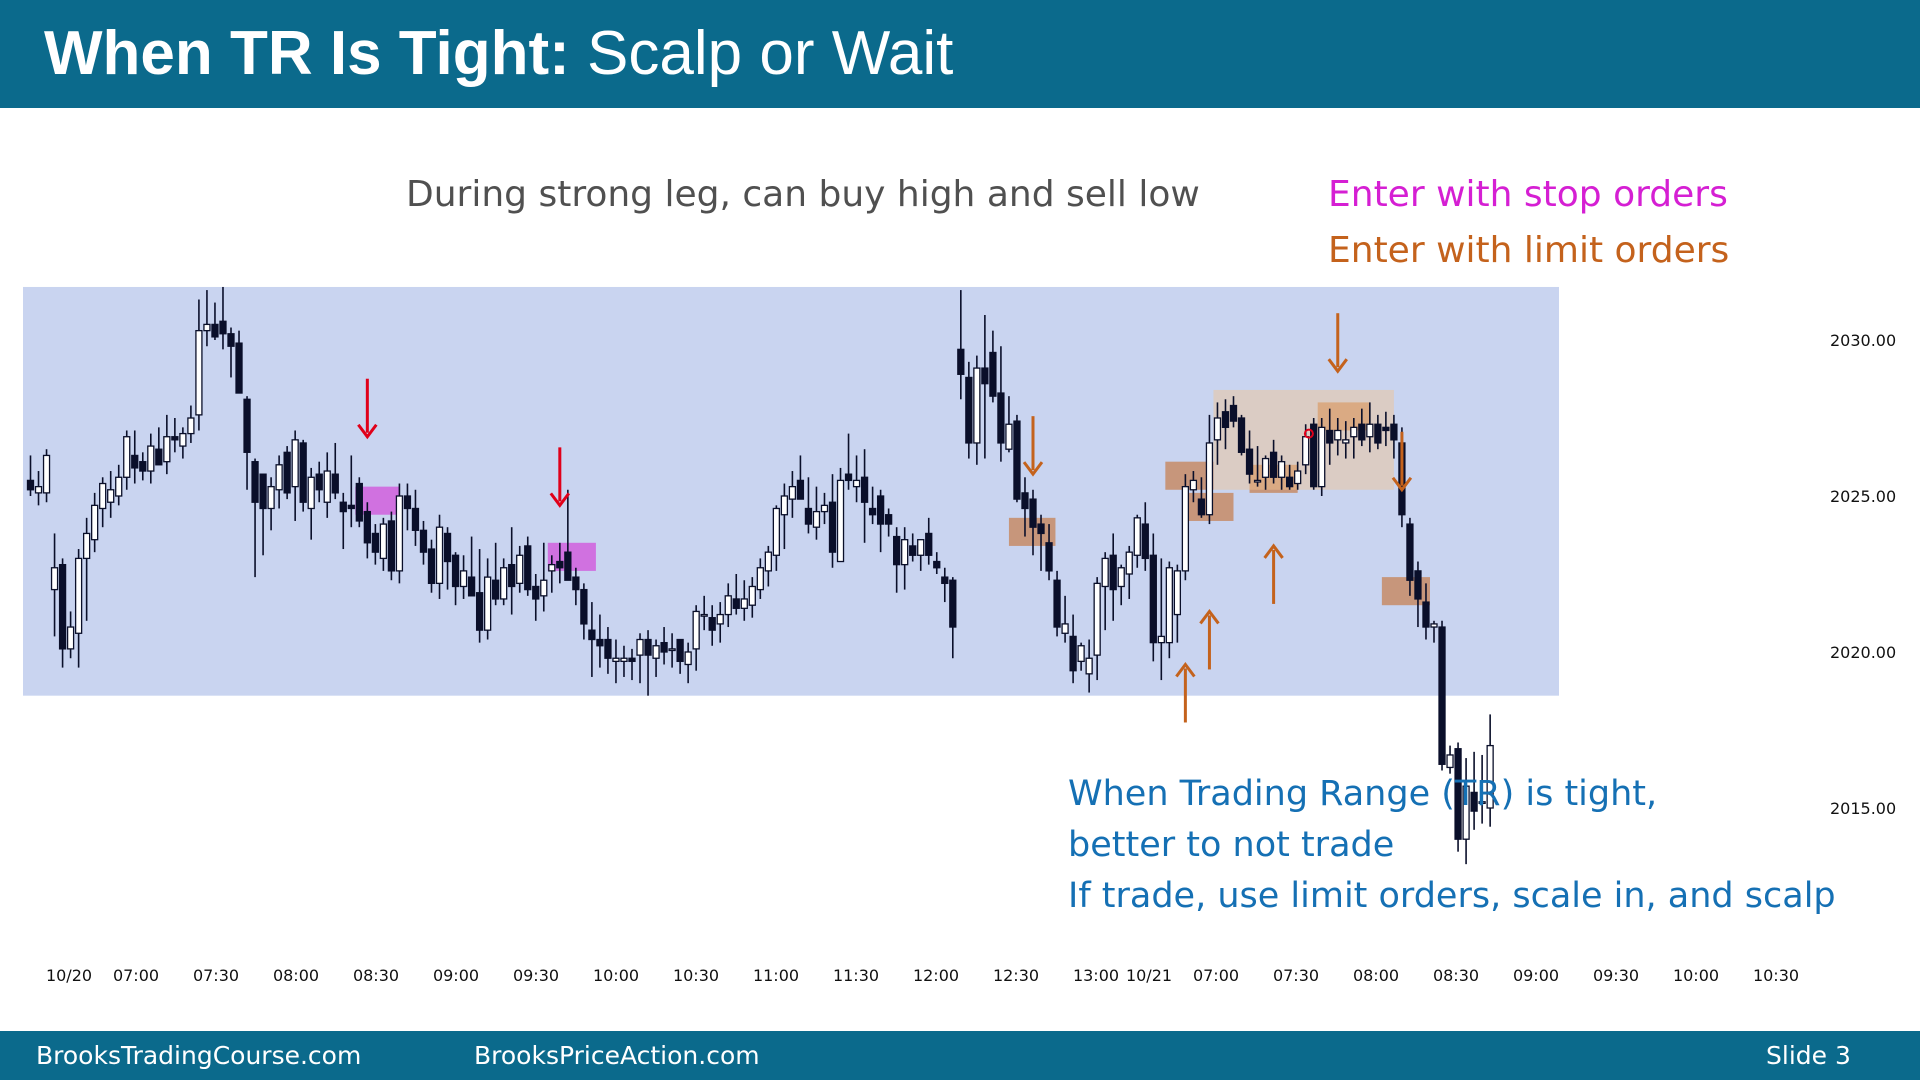 The height and width of the screenshot is (1080, 1920). Describe the element at coordinates (296, 975) in the screenshot. I see `x-tick-label: 08:00` at that location.